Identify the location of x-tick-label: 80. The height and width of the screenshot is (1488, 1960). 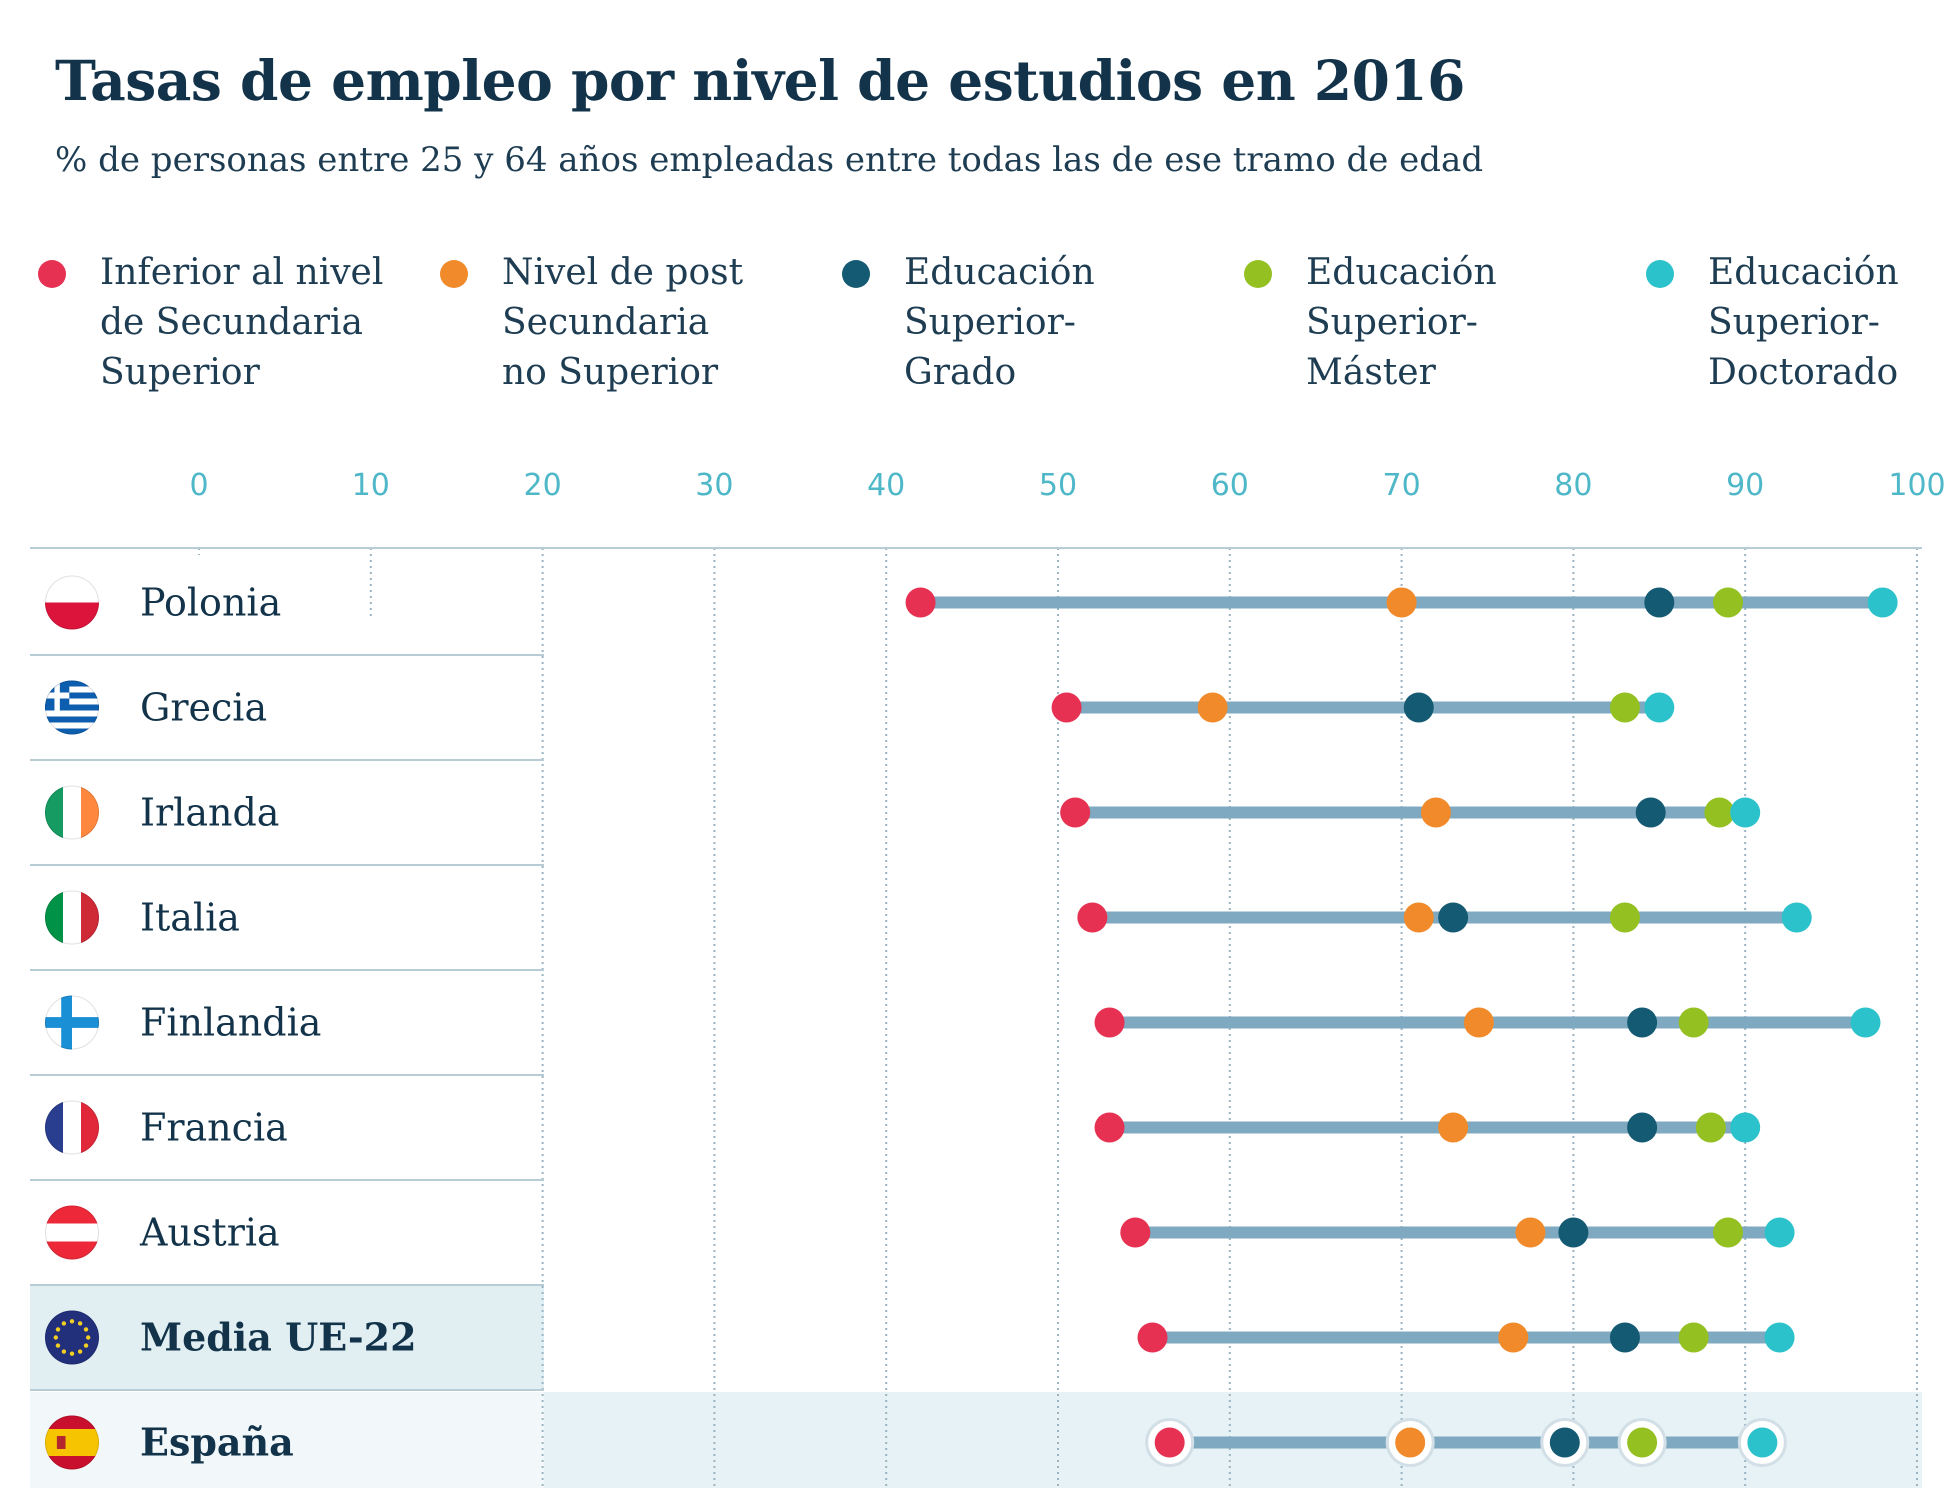
(1573, 485).